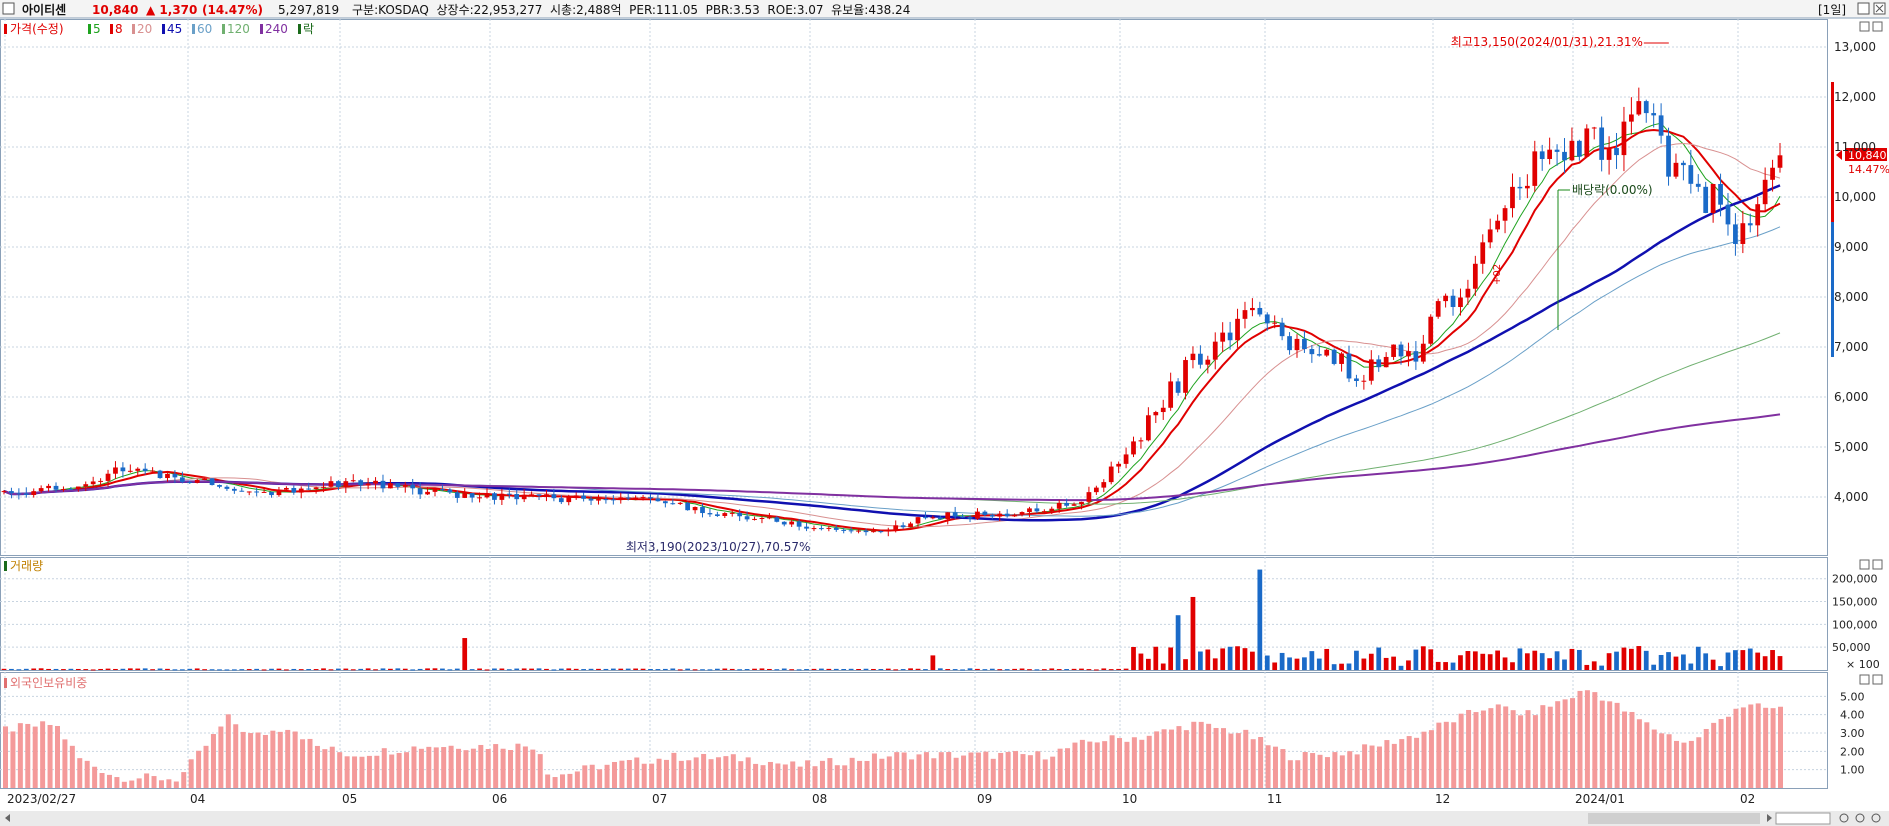 This screenshot has width=1889, height=826. What do you see at coordinates (8, 8) in the screenshot?
I see `checkbox-icon` at bounding box center [8, 8].